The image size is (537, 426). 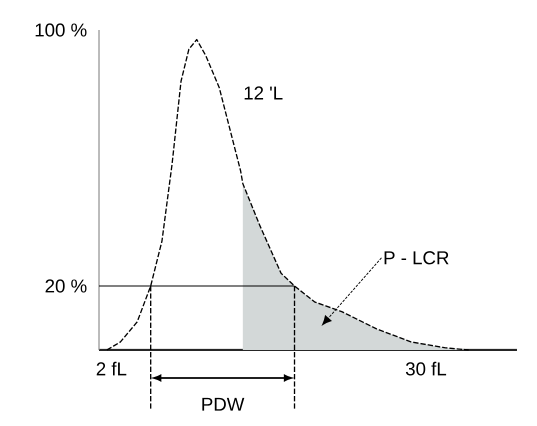 I want to click on annotation: 12 'L, so click(x=263, y=93).